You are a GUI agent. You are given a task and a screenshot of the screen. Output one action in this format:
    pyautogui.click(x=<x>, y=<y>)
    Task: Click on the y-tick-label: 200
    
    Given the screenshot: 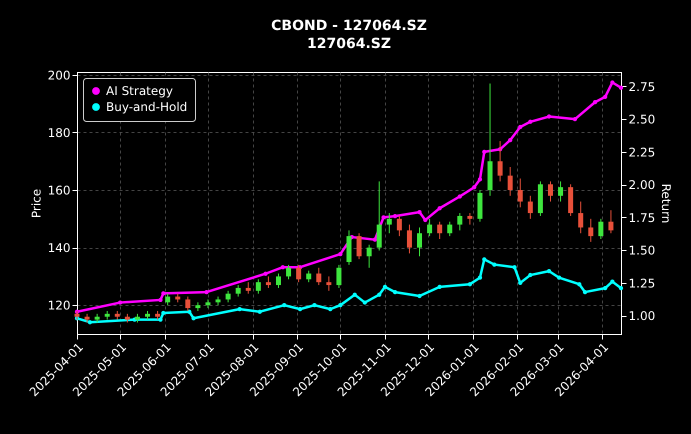 What is the action you would take?
    pyautogui.click(x=59, y=75)
    